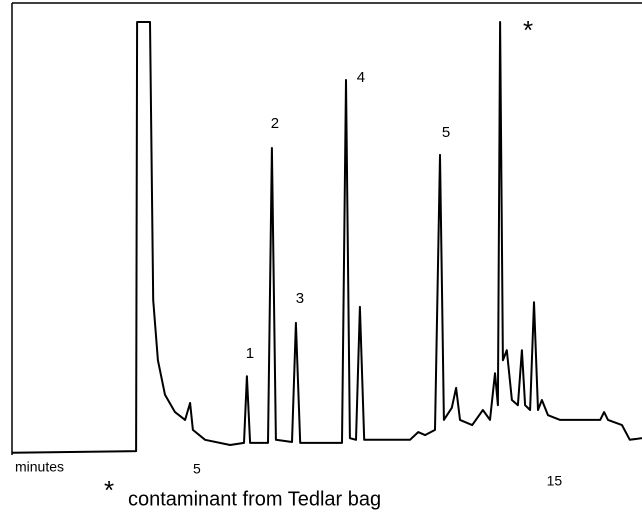 This screenshot has height=515, width=642. What do you see at coordinates (109, 490) in the screenshot?
I see `footnote-marker: *` at bounding box center [109, 490].